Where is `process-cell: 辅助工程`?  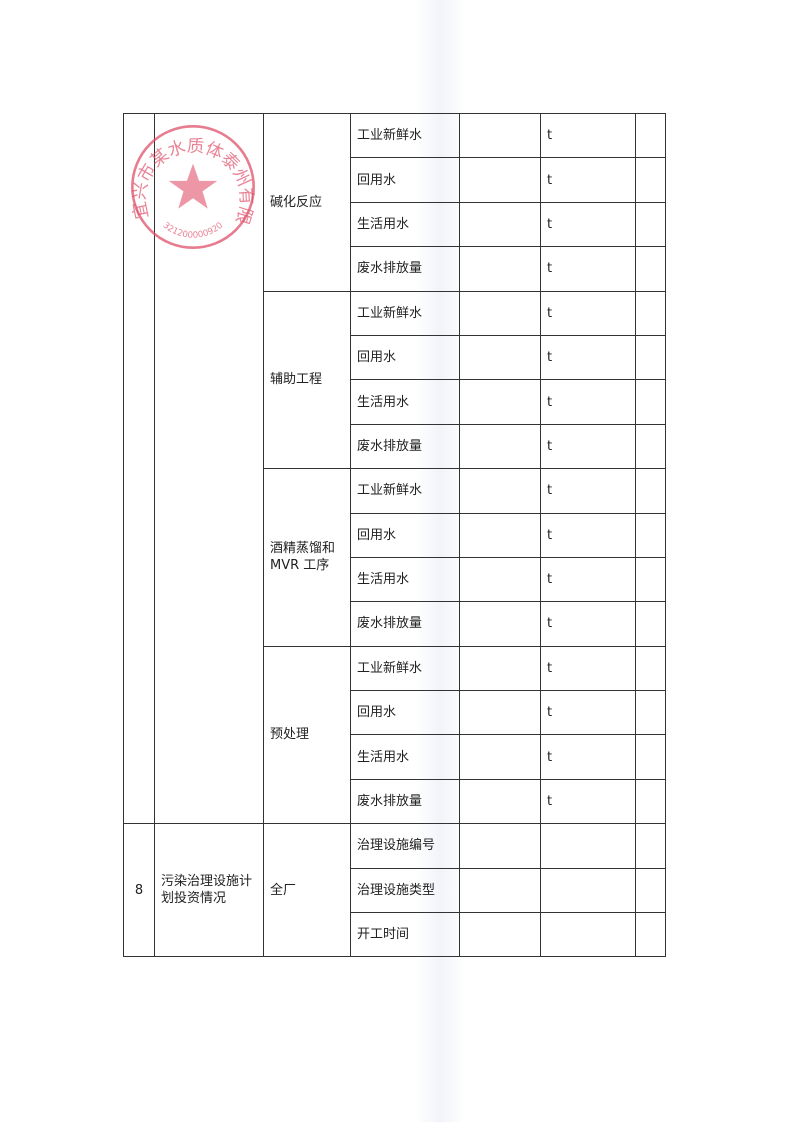
process-cell: 辅助工程 is located at coordinates (307, 380).